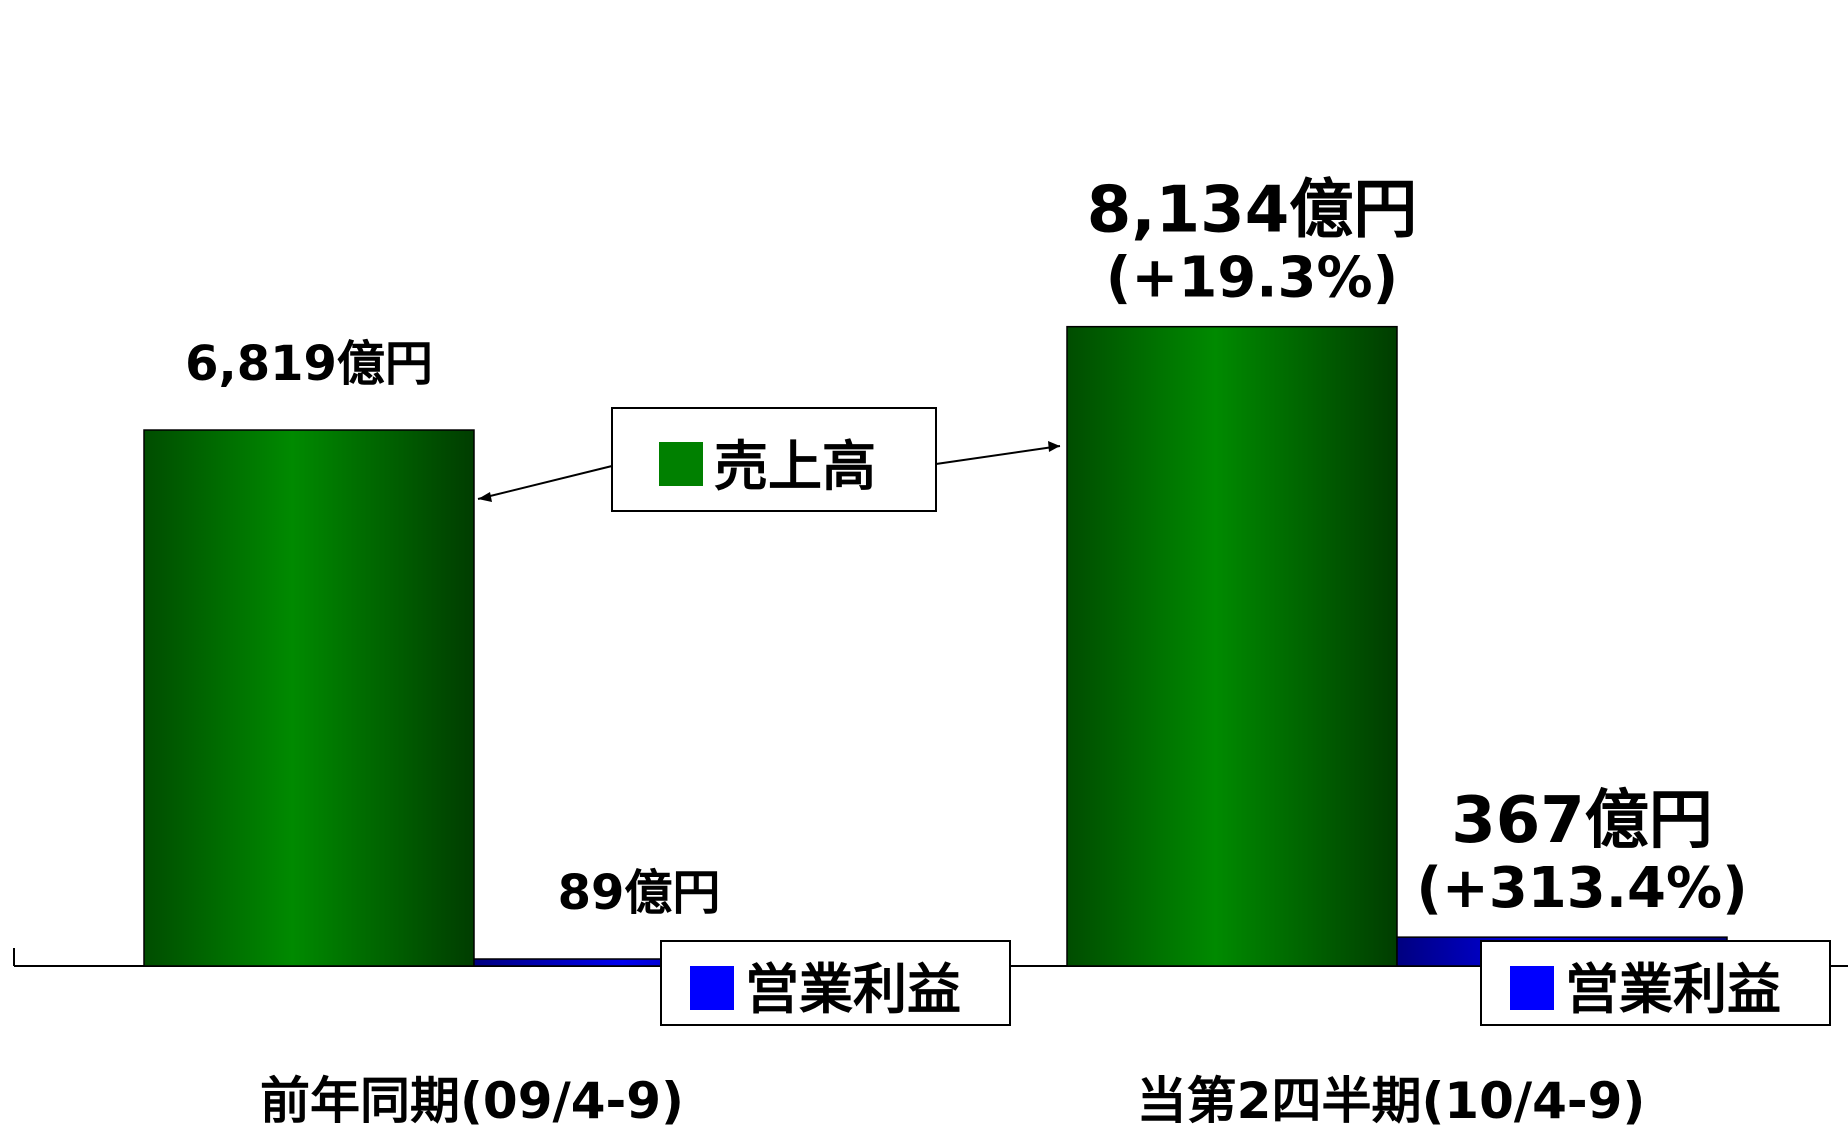 The width and height of the screenshot is (1848, 1125). What do you see at coordinates (309, 364) in the screenshot?
I see `value-label-sales-1: 6,819億円` at bounding box center [309, 364].